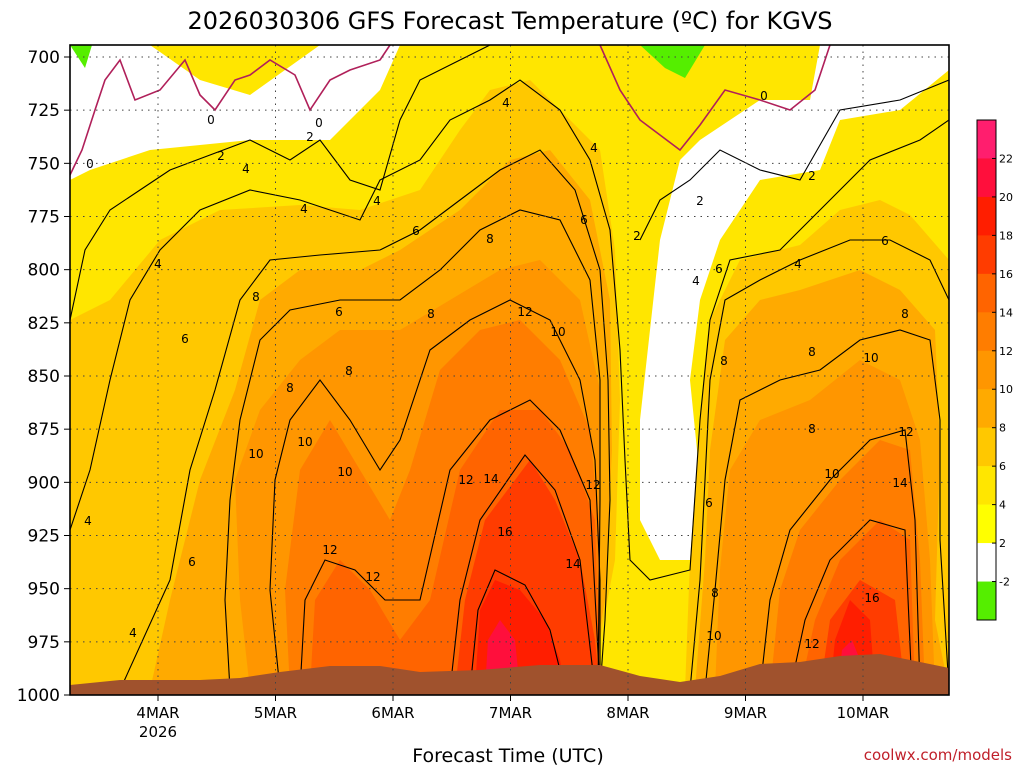 The width and height of the screenshot is (1024, 768). What do you see at coordinates (157, 713) in the screenshot?
I see `x-tick-label: 4MAR` at bounding box center [157, 713].